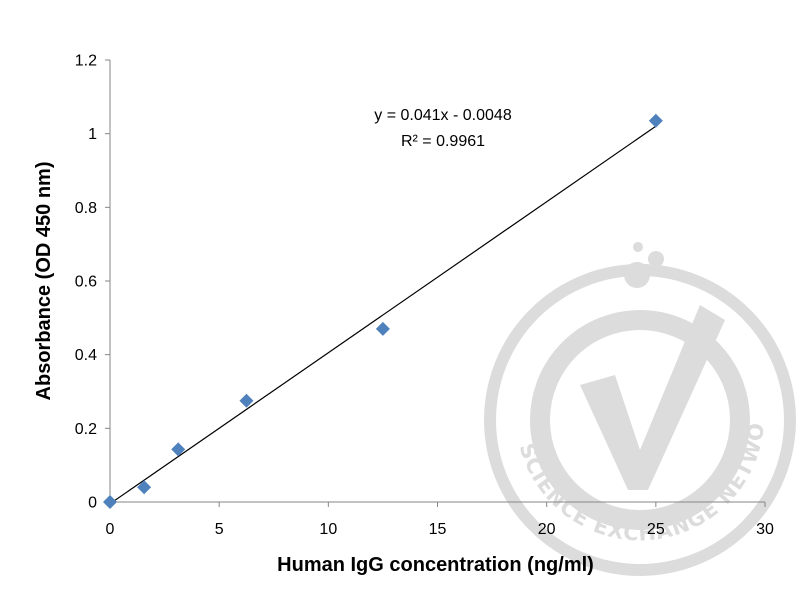 This screenshot has height=610, width=810. I want to click on x-tick-label: 25, so click(656, 529).